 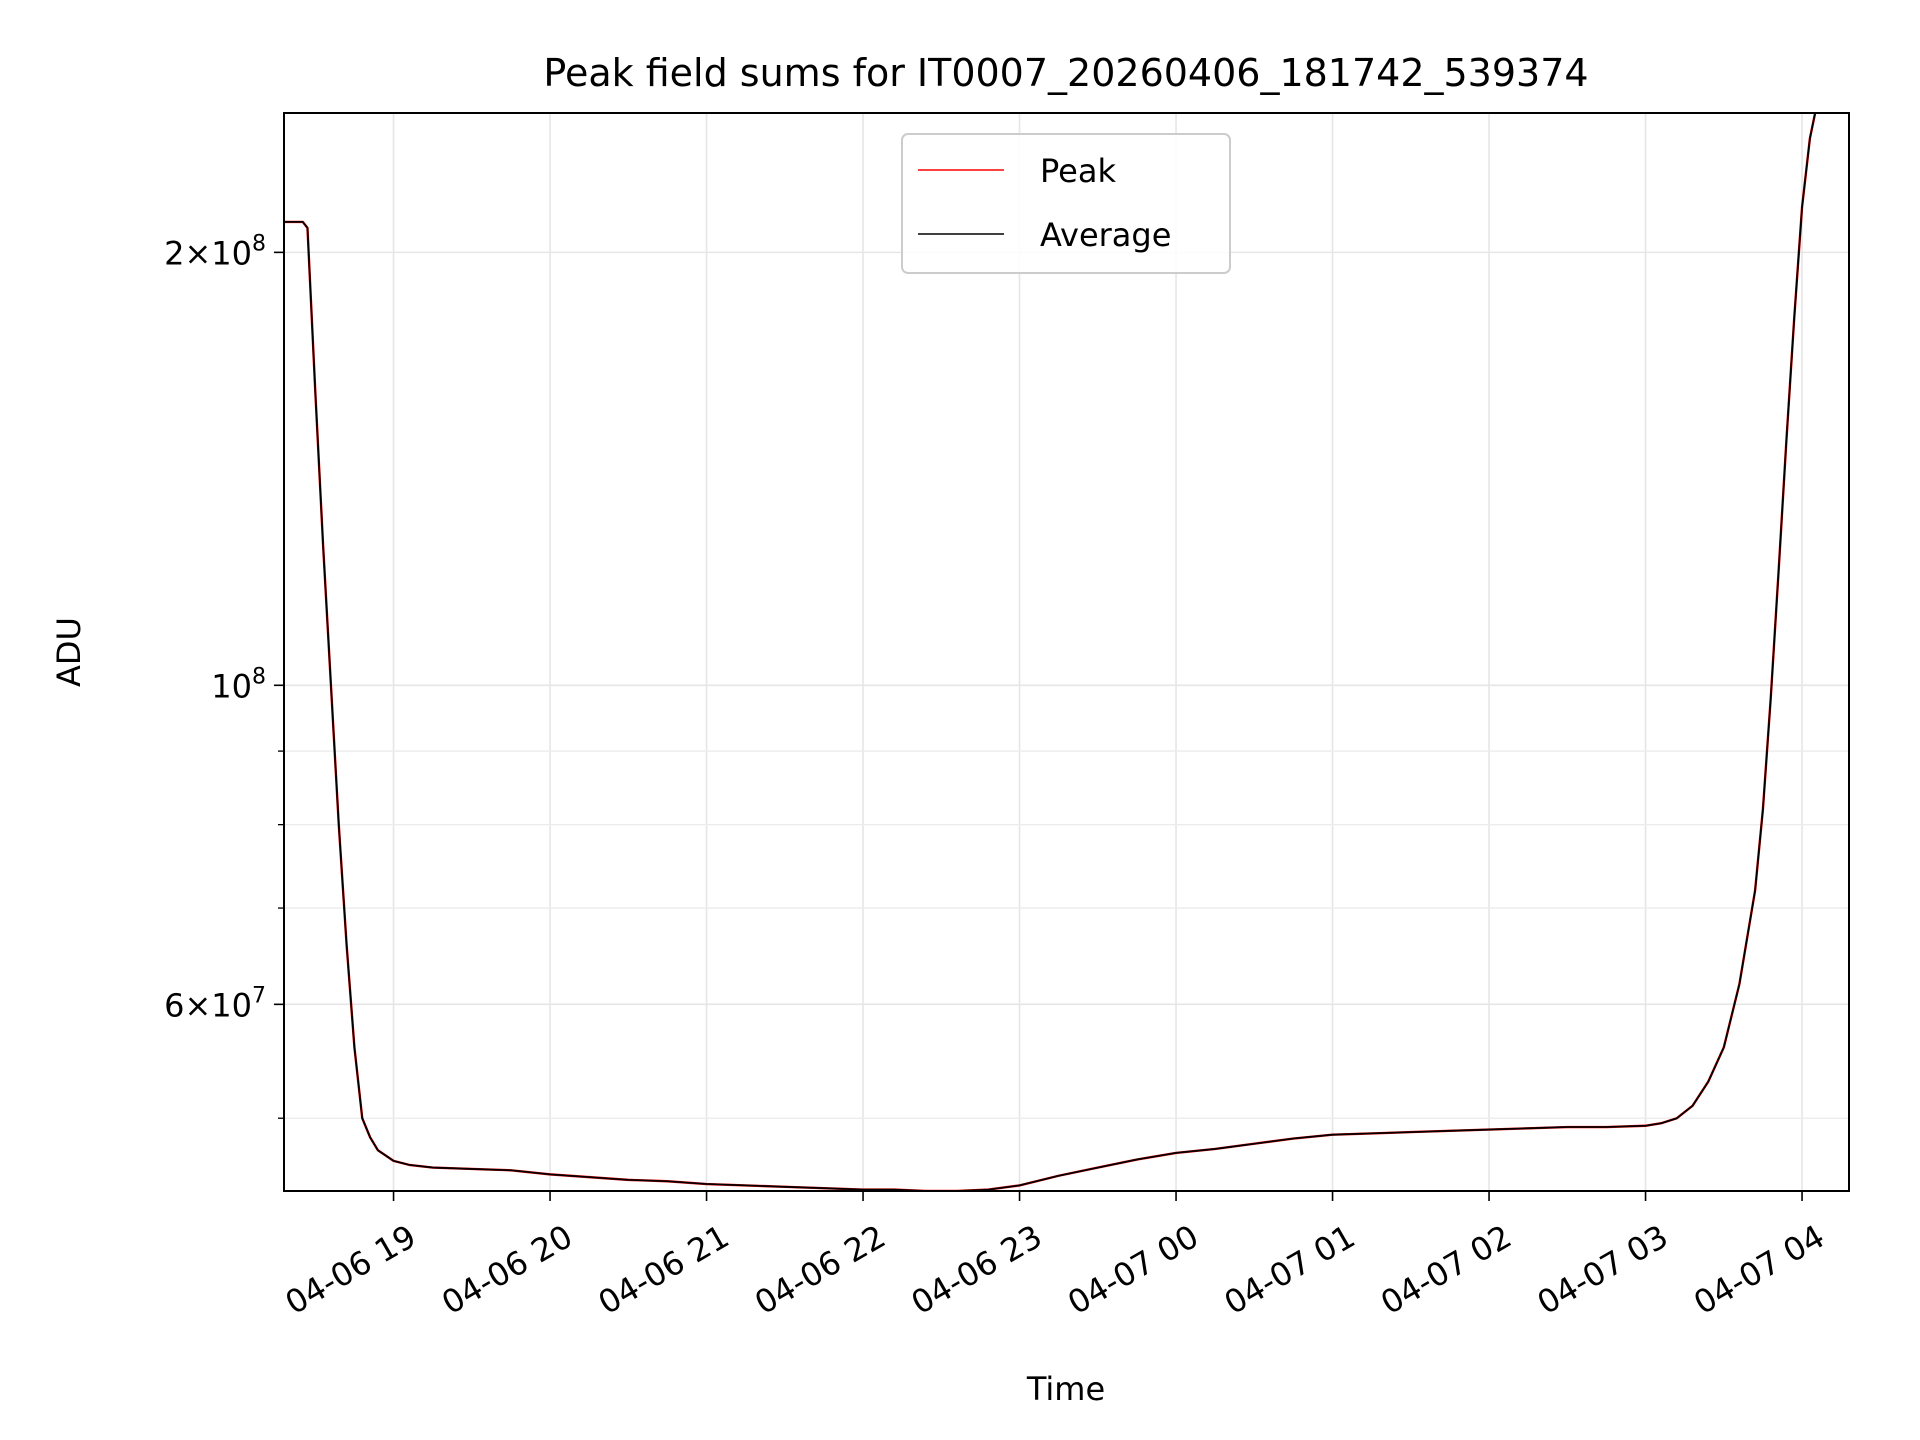 What do you see at coordinates (238, 684) in the screenshot?
I see `y-tick-label: 108` at bounding box center [238, 684].